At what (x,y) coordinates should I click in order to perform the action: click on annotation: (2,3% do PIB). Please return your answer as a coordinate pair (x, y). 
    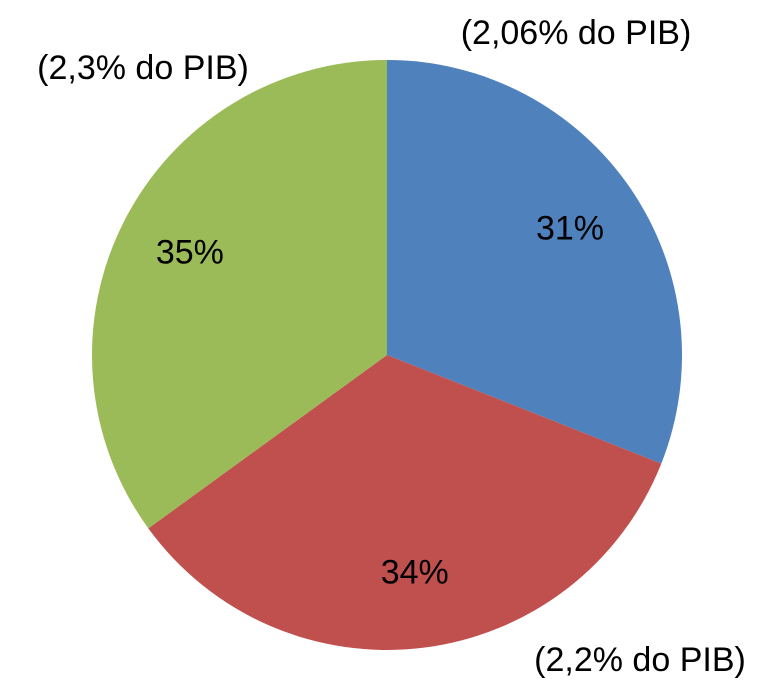
    Looking at the image, I should click on (143, 68).